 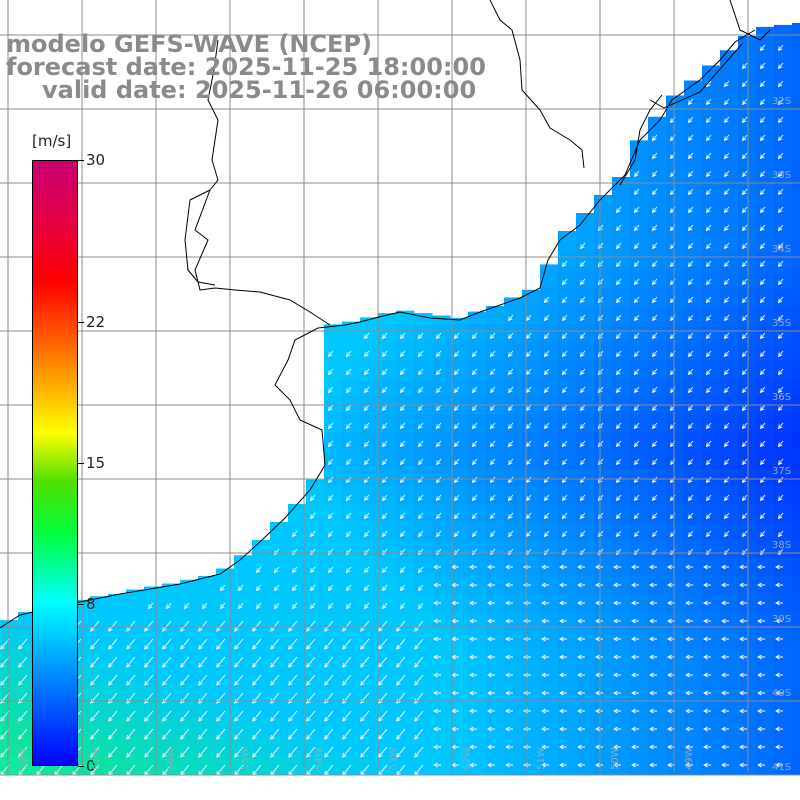 What do you see at coordinates (52, 141) in the screenshot?
I see `colorbar-unit: [m/s]` at bounding box center [52, 141].